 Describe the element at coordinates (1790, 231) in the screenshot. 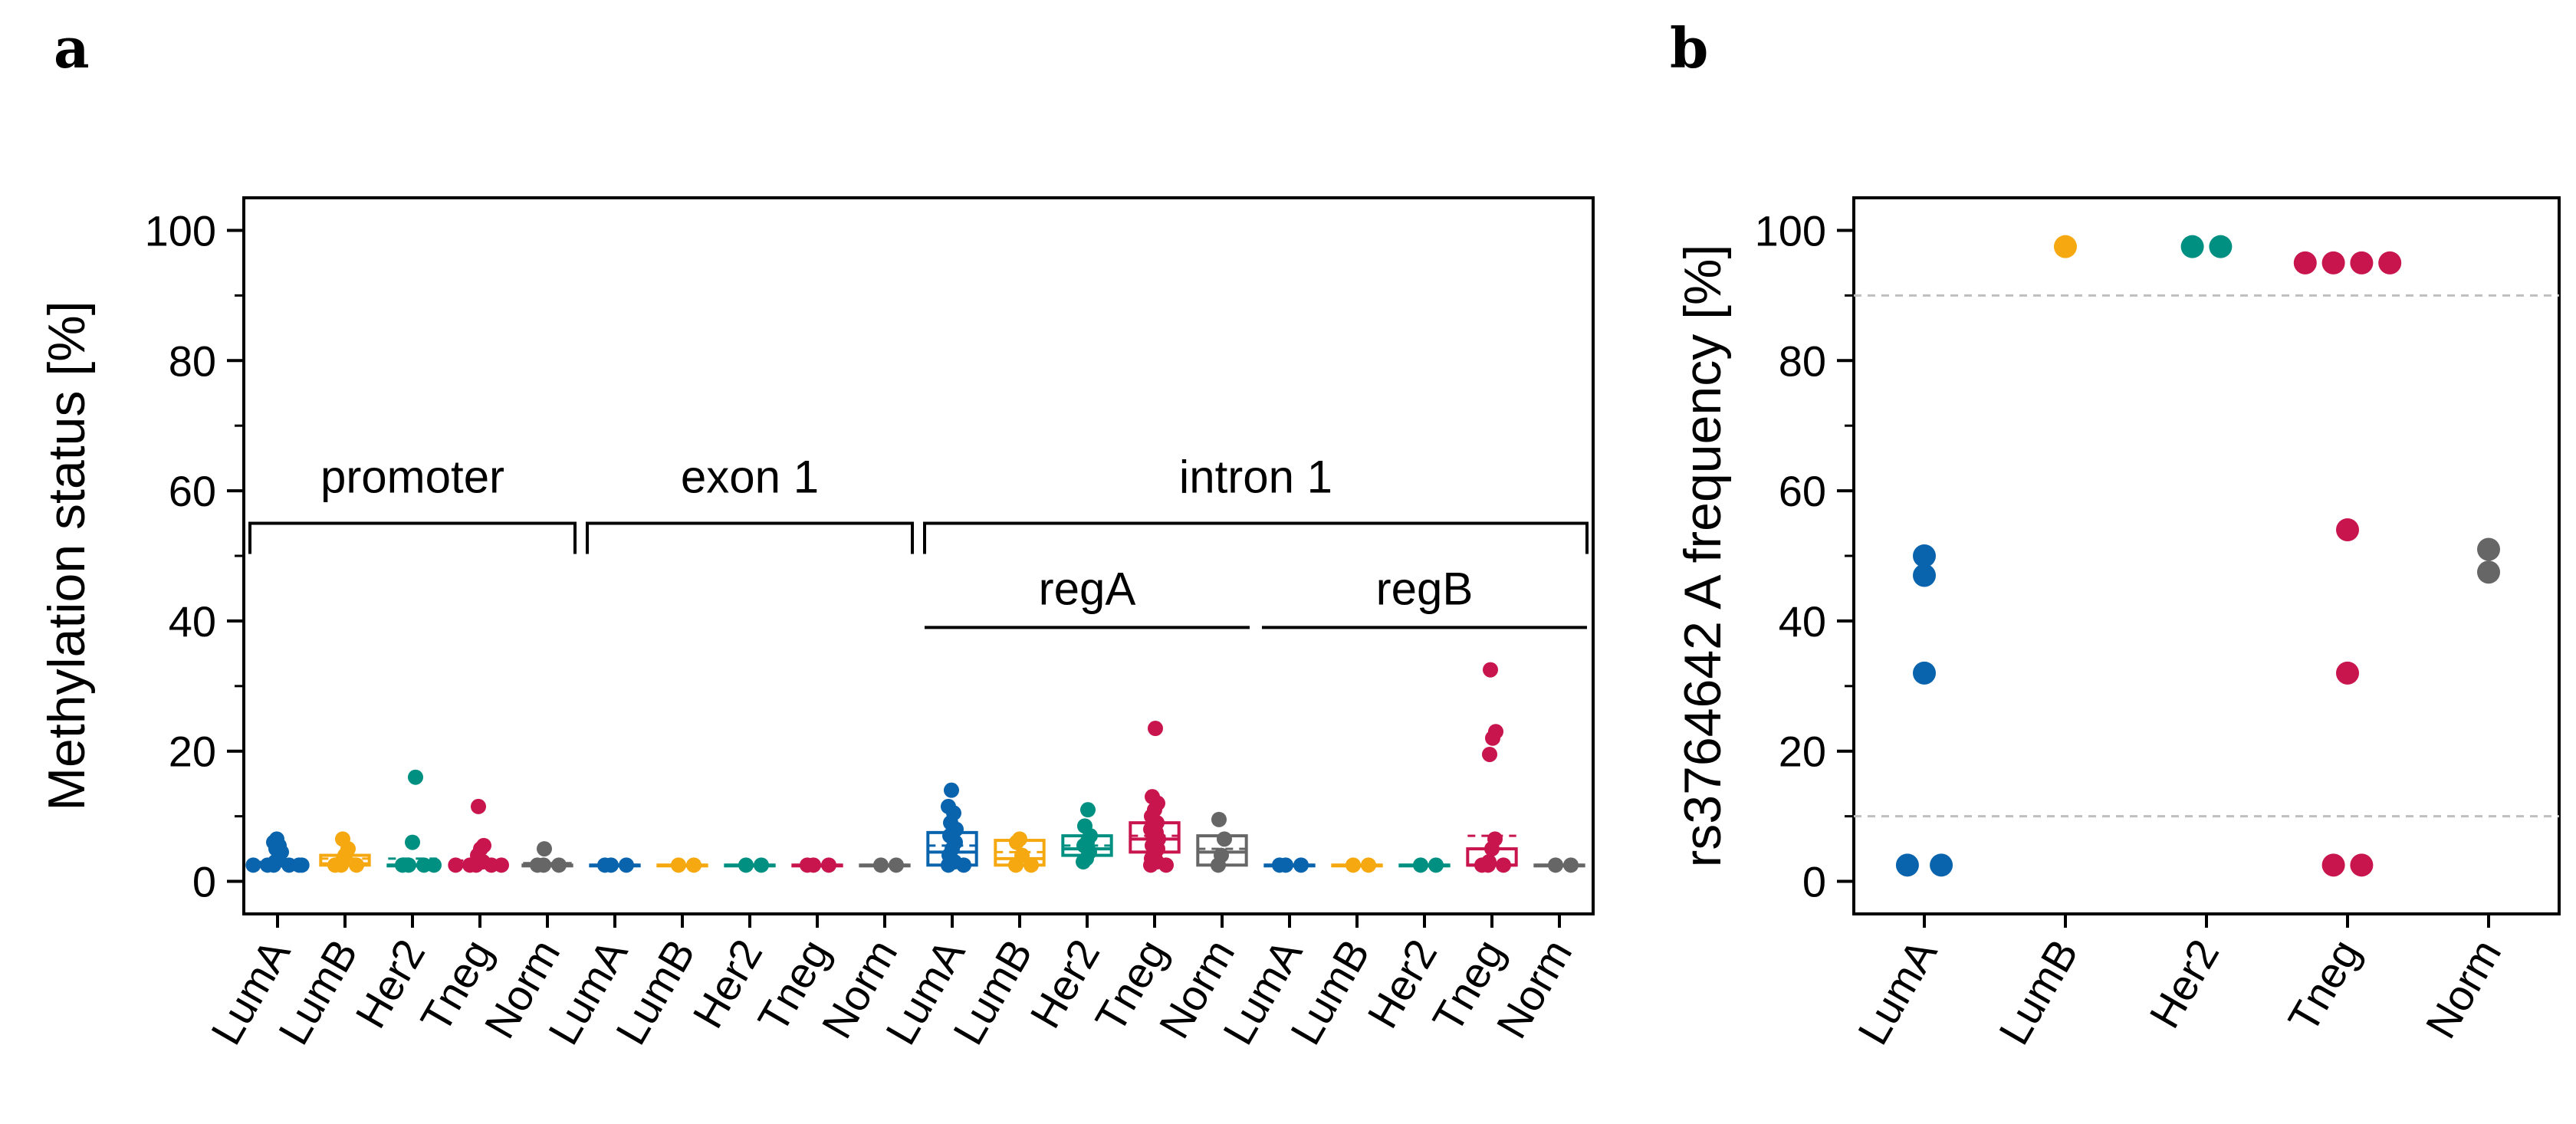

I see `panel-b-y-tick-label: 100` at that location.